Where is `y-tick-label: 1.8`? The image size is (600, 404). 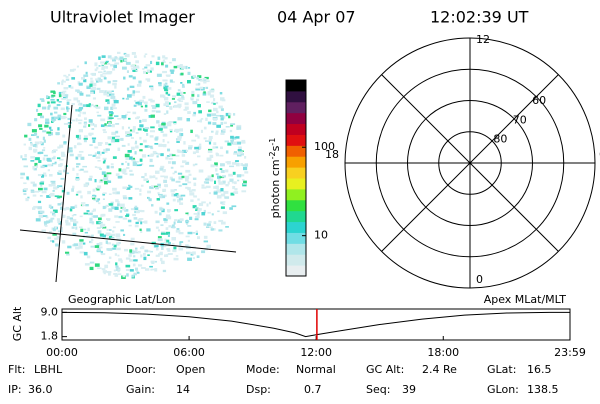 y-tick-label: 1.8 is located at coordinates (50, 336).